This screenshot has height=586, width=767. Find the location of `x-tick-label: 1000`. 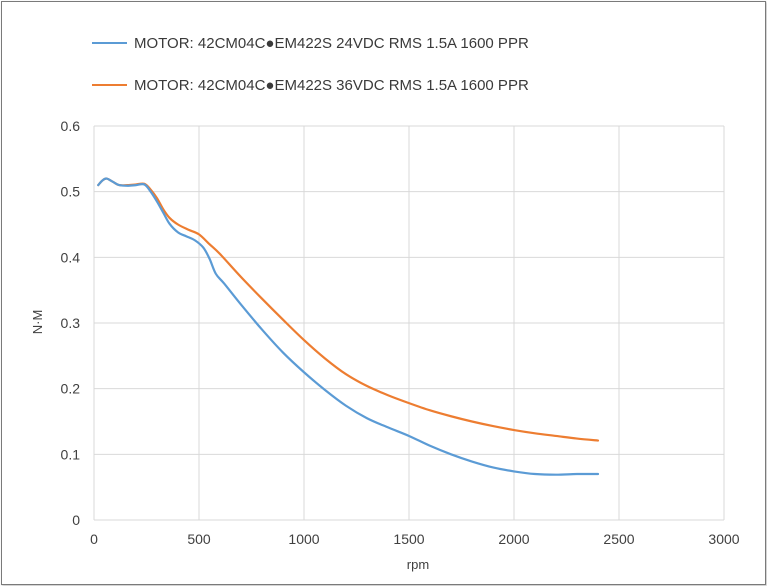

x-tick-label: 1000 is located at coordinates (303, 539).